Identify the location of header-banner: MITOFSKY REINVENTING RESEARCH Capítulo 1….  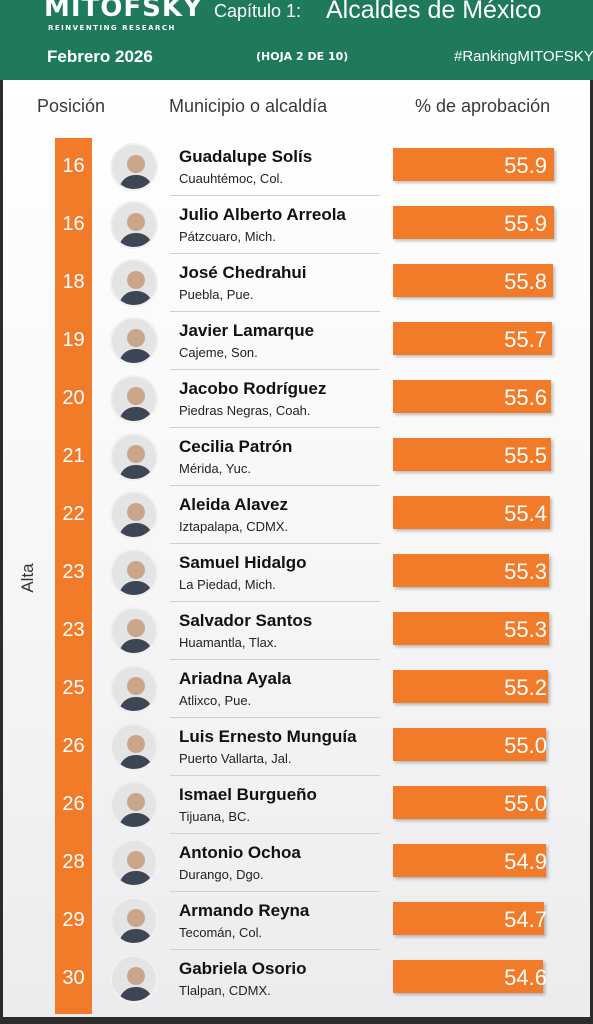
(296, 40).